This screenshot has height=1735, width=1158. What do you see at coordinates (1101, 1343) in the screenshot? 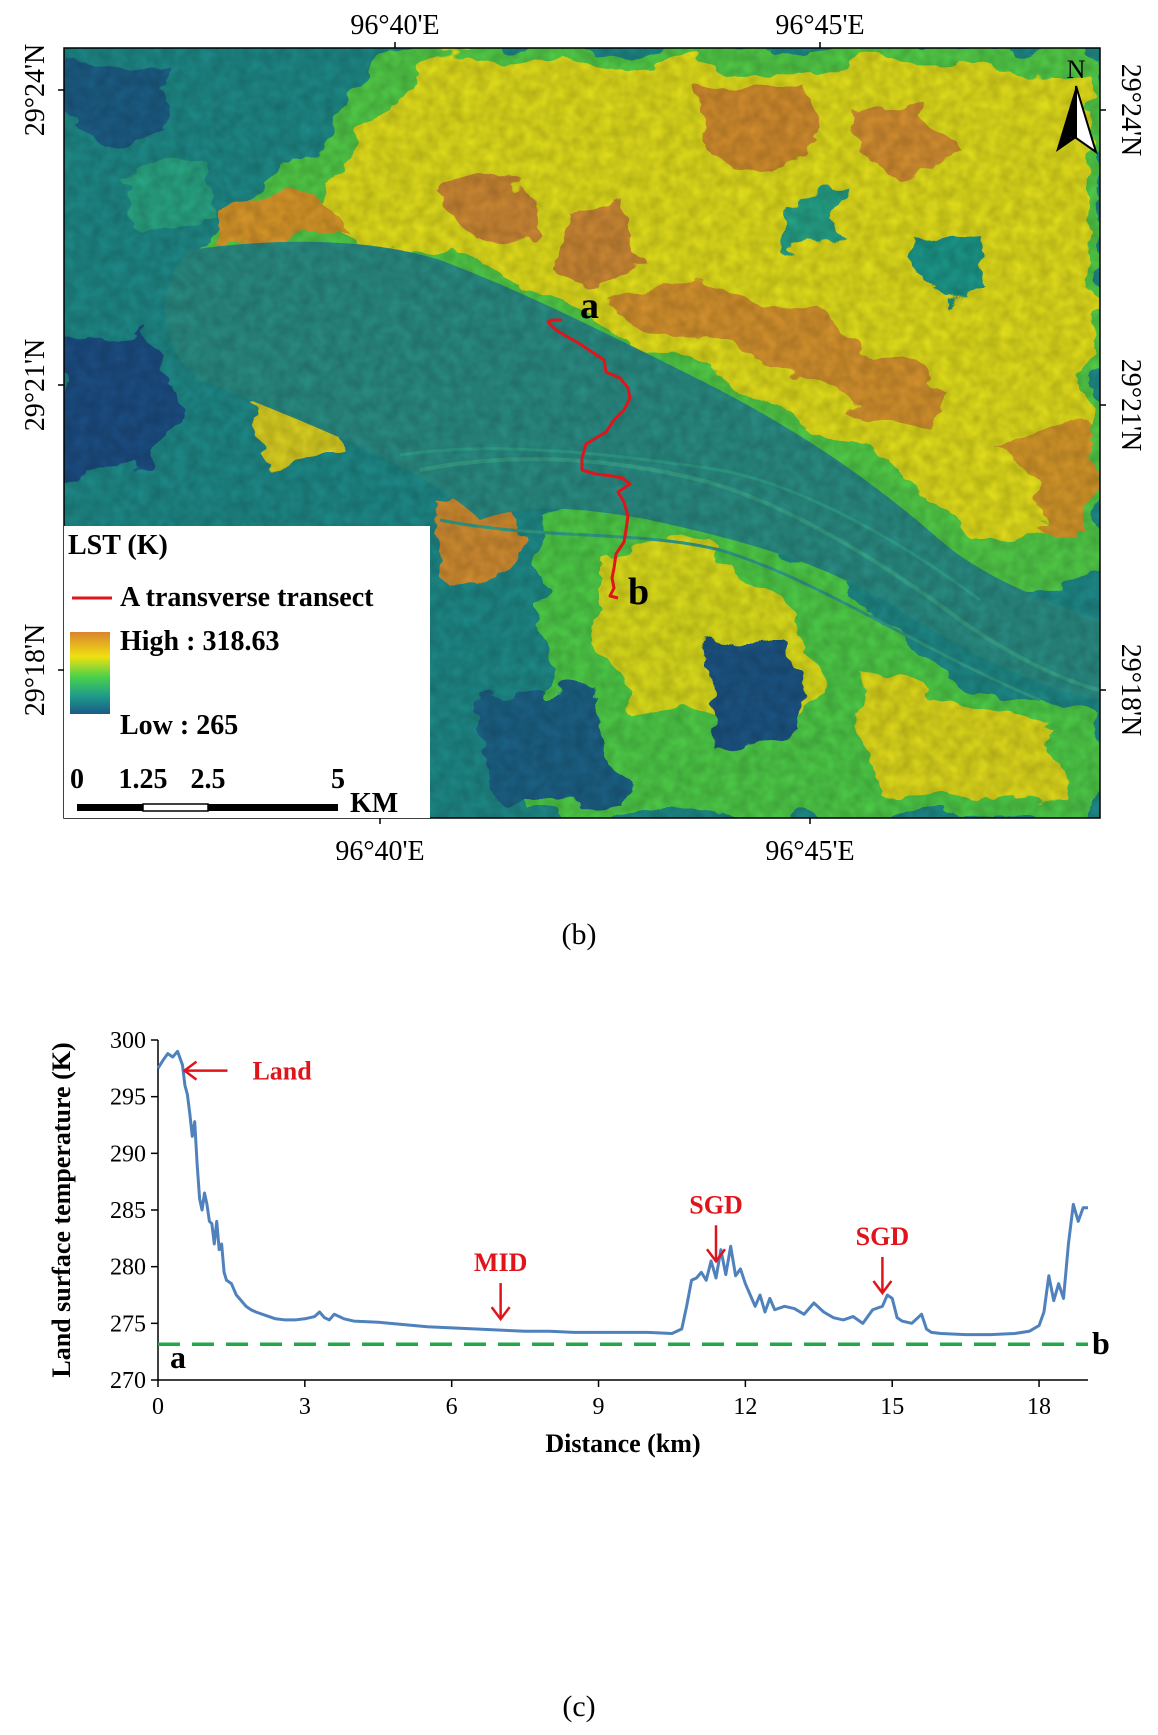
I see `endpoint-b-label: b` at bounding box center [1101, 1343].